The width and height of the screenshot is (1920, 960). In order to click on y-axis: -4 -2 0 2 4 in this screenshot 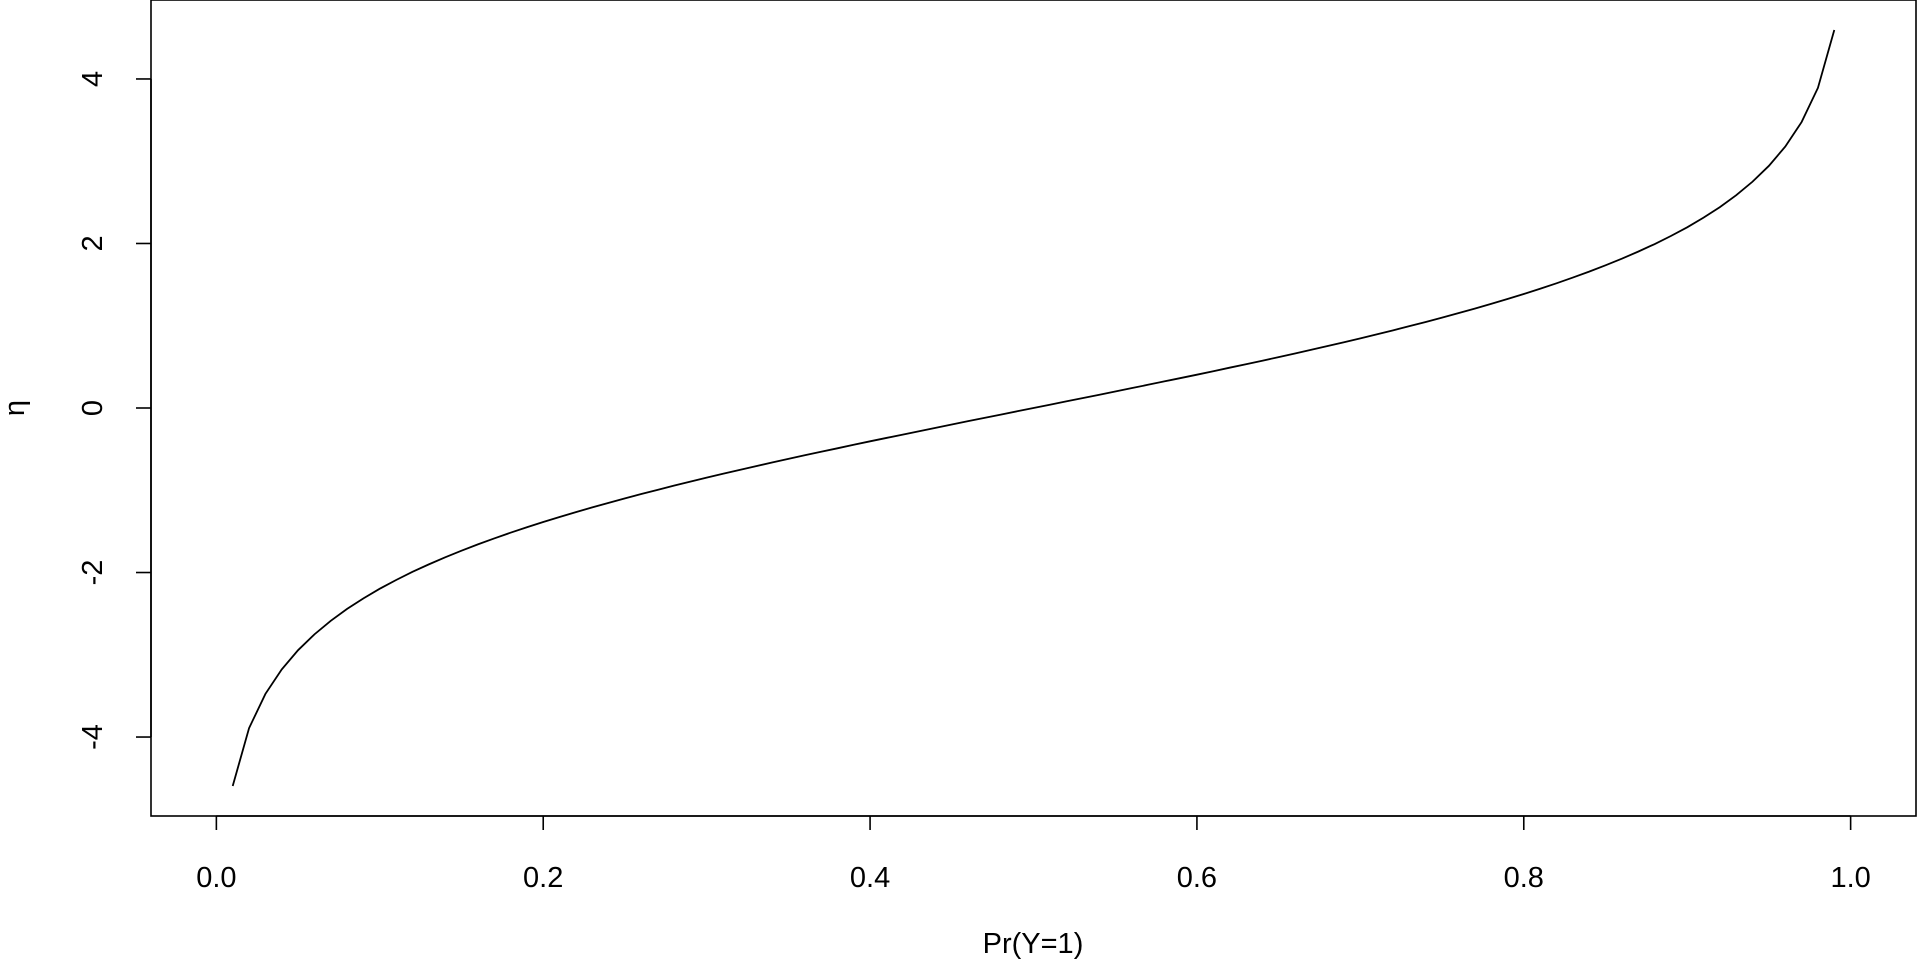, I will do `click(114, 410)`.